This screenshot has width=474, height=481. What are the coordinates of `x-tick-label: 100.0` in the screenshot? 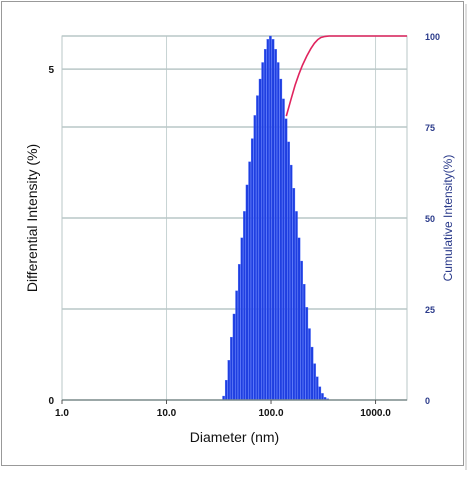 It's located at (271, 413).